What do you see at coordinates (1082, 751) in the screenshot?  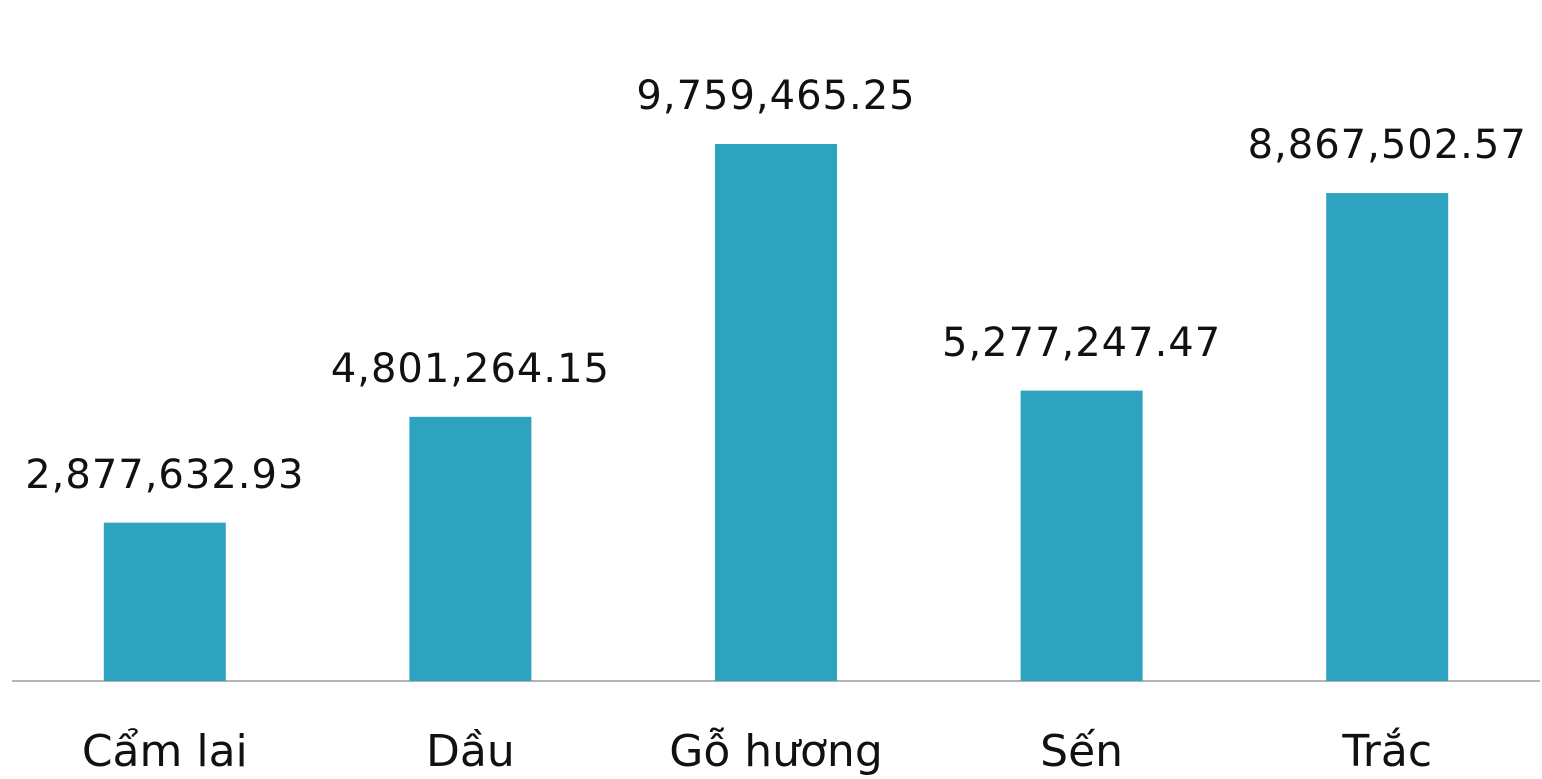 I see `x-tick-label: Sến` at bounding box center [1082, 751].